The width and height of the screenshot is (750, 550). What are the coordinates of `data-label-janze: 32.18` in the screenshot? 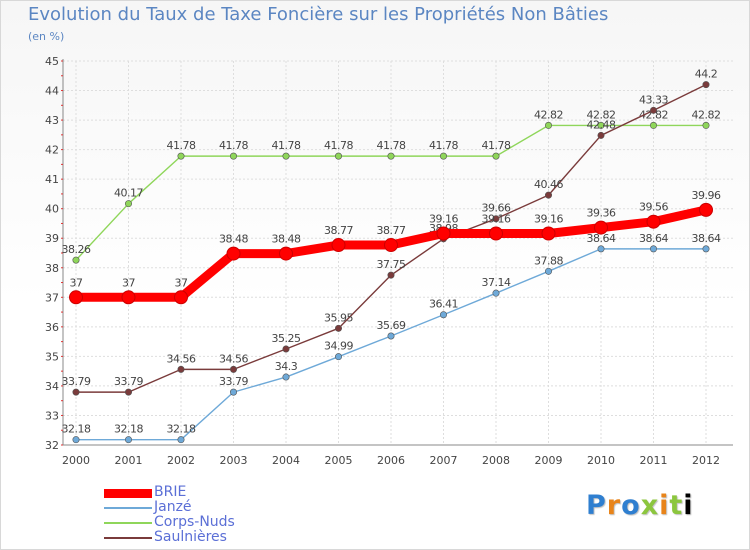 It's located at (128, 429).